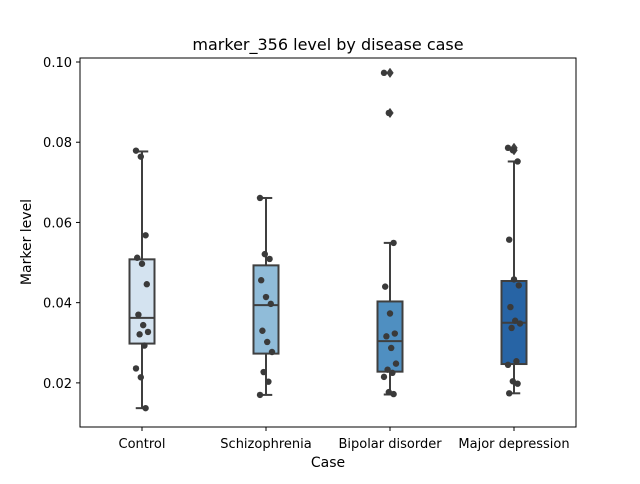 This screenshot has width=640, height=484. Describe the element at coordinates (57, 63) in the screenshot. I see `y-tick-label: 0.10` at that location.